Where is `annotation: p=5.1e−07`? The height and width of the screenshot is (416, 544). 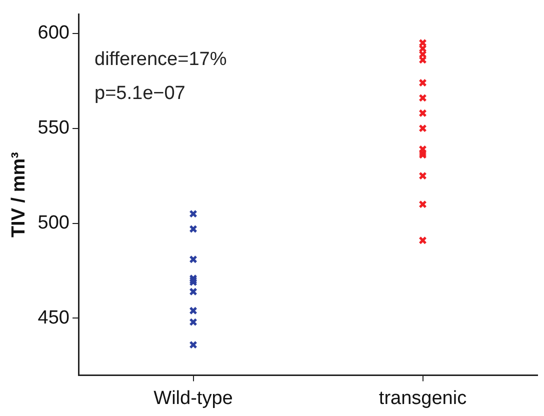
annotation: p=5.1e−07 is located at coordinates (140, 93).